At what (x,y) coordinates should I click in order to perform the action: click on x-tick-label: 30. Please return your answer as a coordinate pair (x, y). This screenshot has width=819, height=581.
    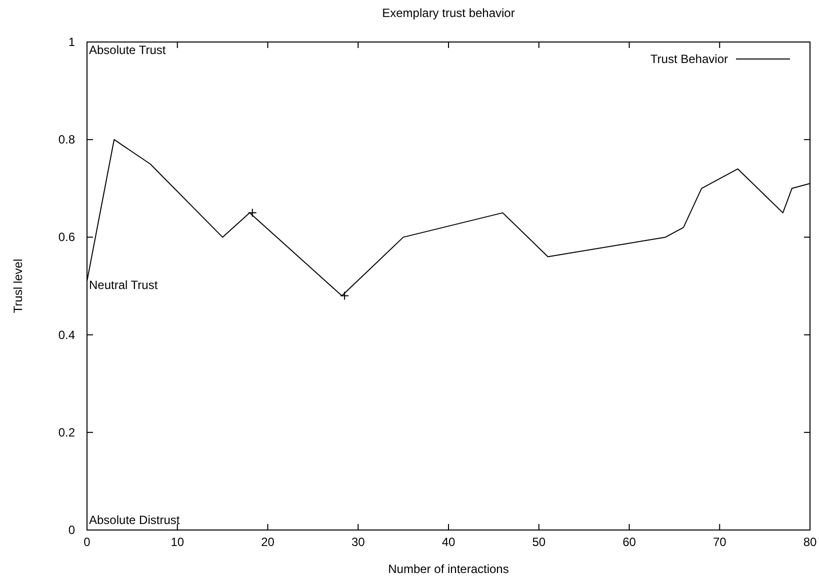
    Looking at the image, I should click on (358, 542).